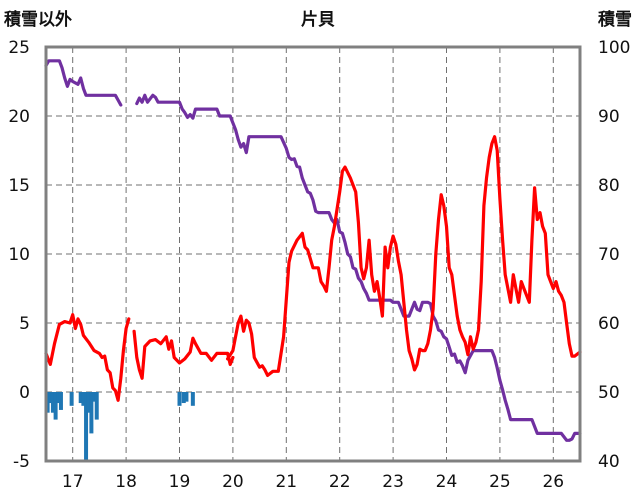 This screenshot has height=501, width=636. I want to click on x-tick-label: 22, so click(340, 482).